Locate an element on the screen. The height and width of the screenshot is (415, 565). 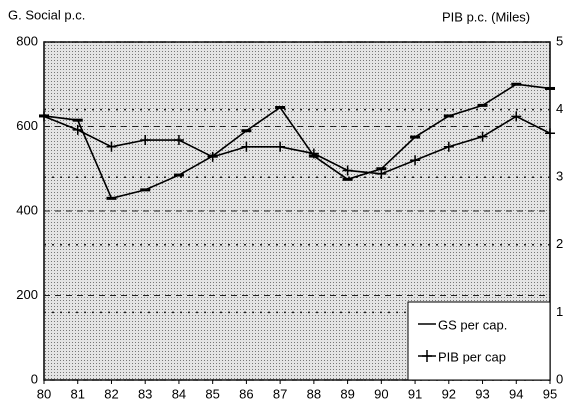
y2-tick-label: 0 is located at coordinates (559, 378).